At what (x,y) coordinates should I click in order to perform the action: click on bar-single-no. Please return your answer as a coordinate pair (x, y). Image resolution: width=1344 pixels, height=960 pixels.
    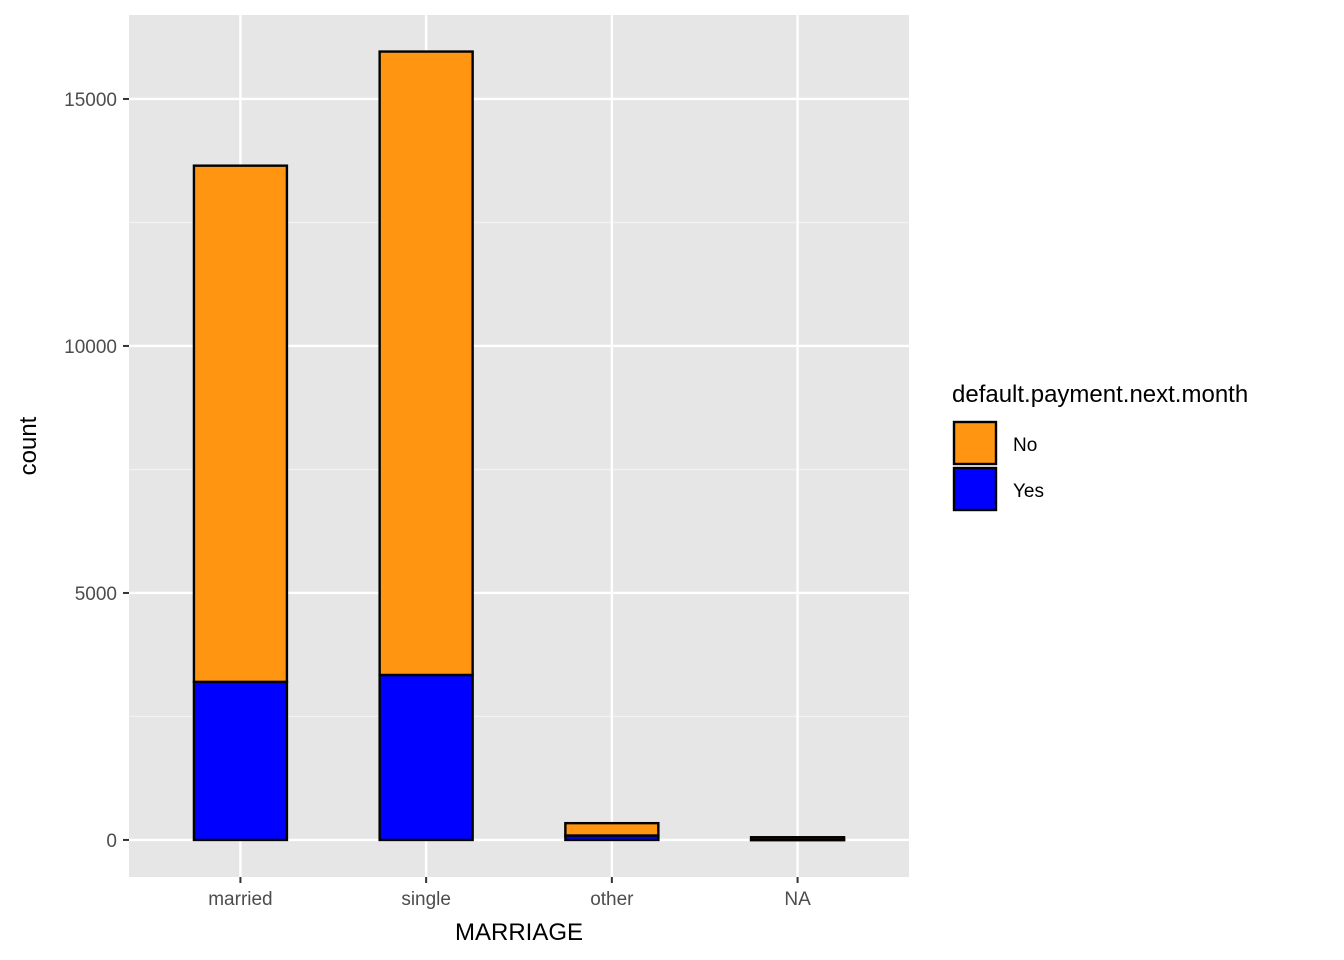
    Looking at the image, I should click on (426, 363).